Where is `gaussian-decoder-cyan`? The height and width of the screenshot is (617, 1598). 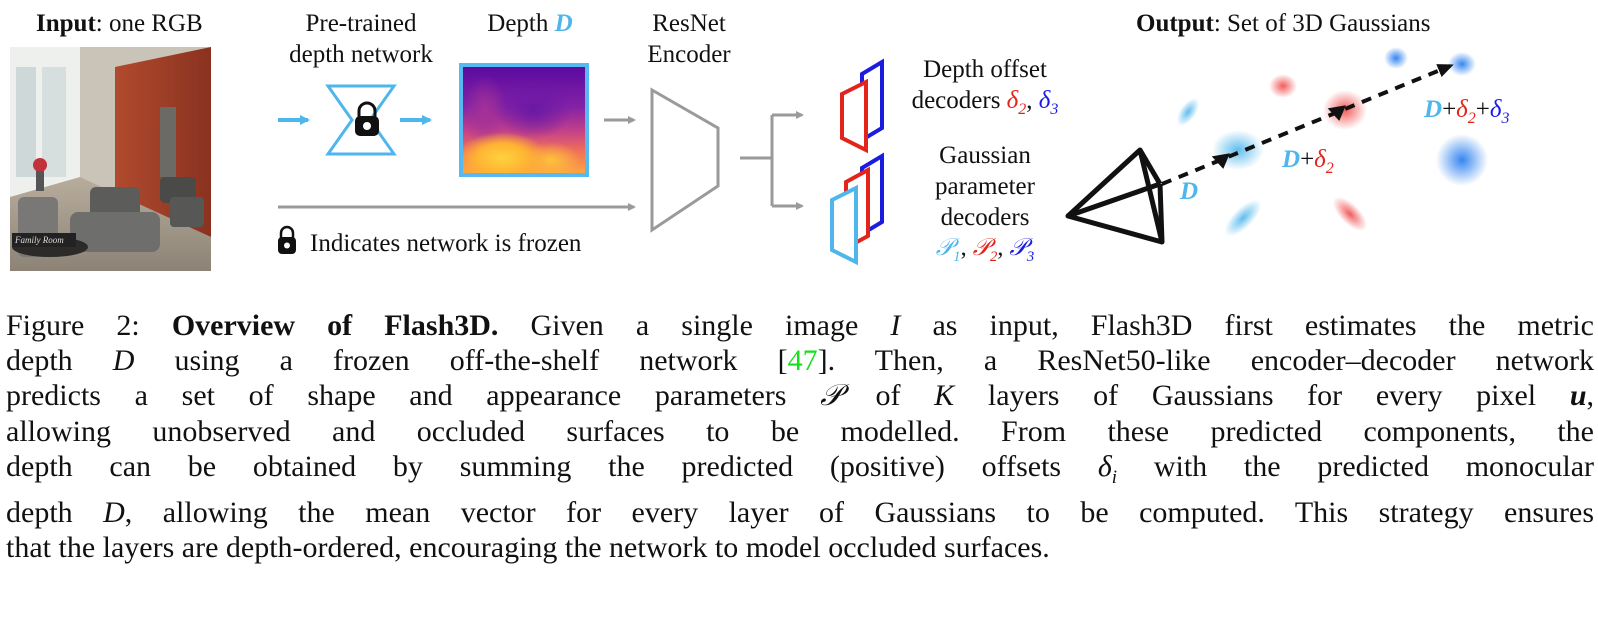 gaussian-decoder-cyan is located at coordinates (844, 225).